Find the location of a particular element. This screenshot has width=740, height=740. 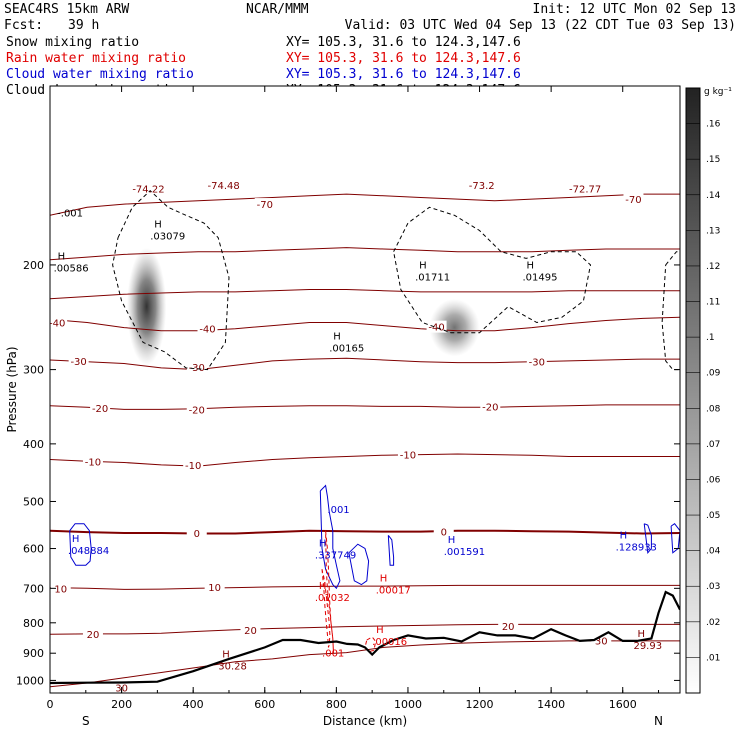

x-tick-label: 600 is located at coordinates (264, 704).